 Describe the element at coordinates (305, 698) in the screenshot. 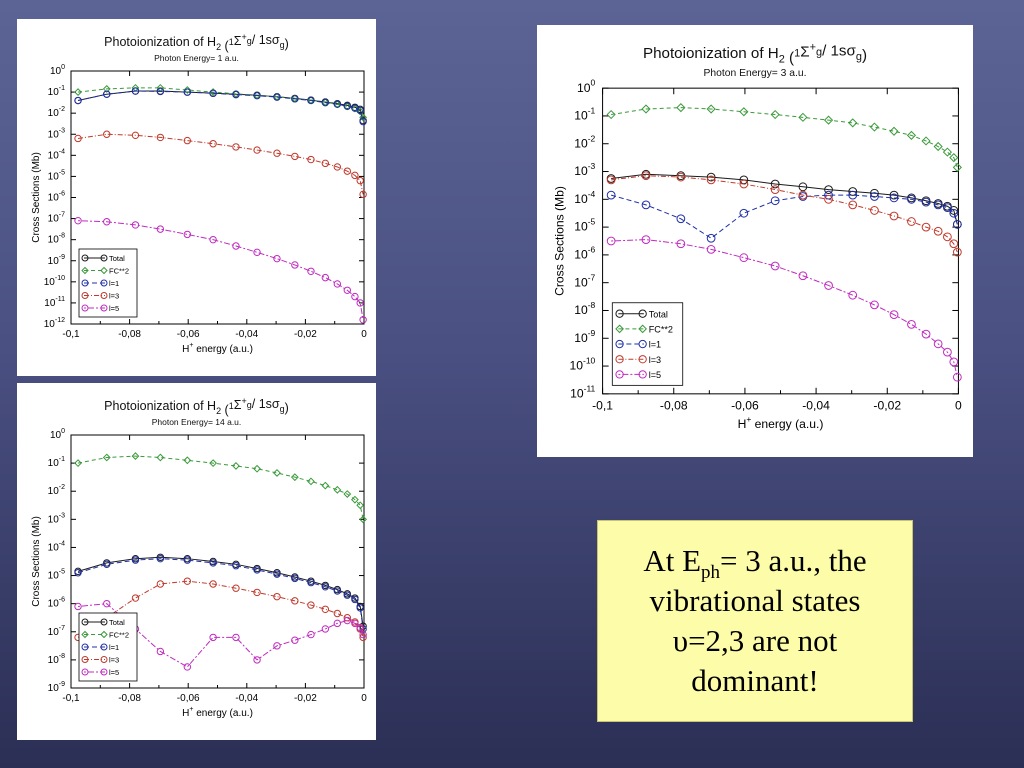

I see `x-tick-label: -0,02` at that location.